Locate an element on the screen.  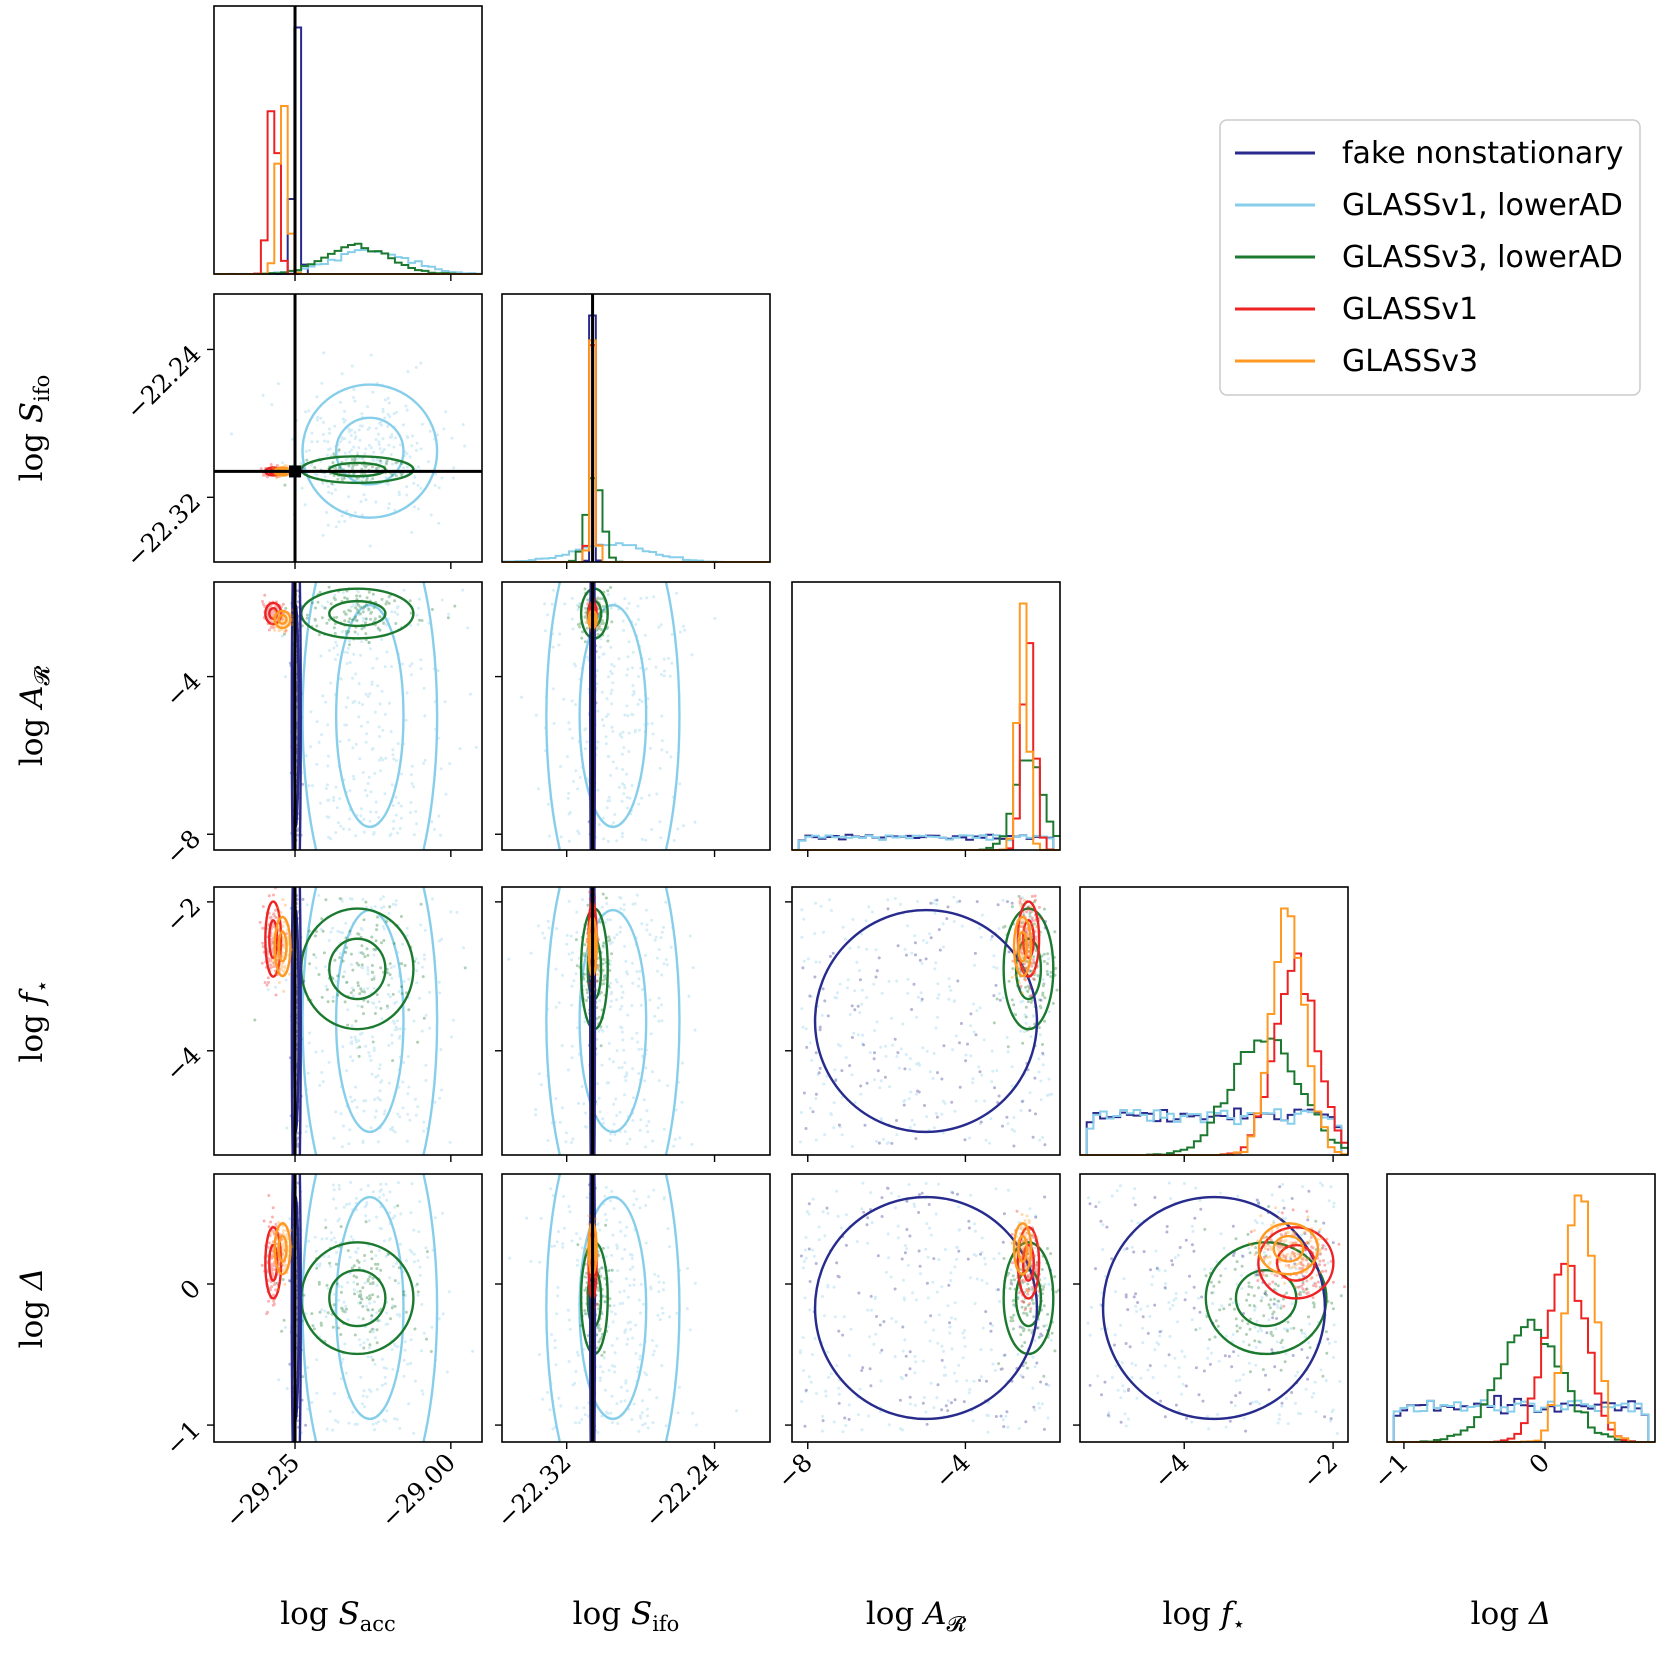
scatter-panel-Sacc-AR: −8 −4 is located at coordinates (321, 726).